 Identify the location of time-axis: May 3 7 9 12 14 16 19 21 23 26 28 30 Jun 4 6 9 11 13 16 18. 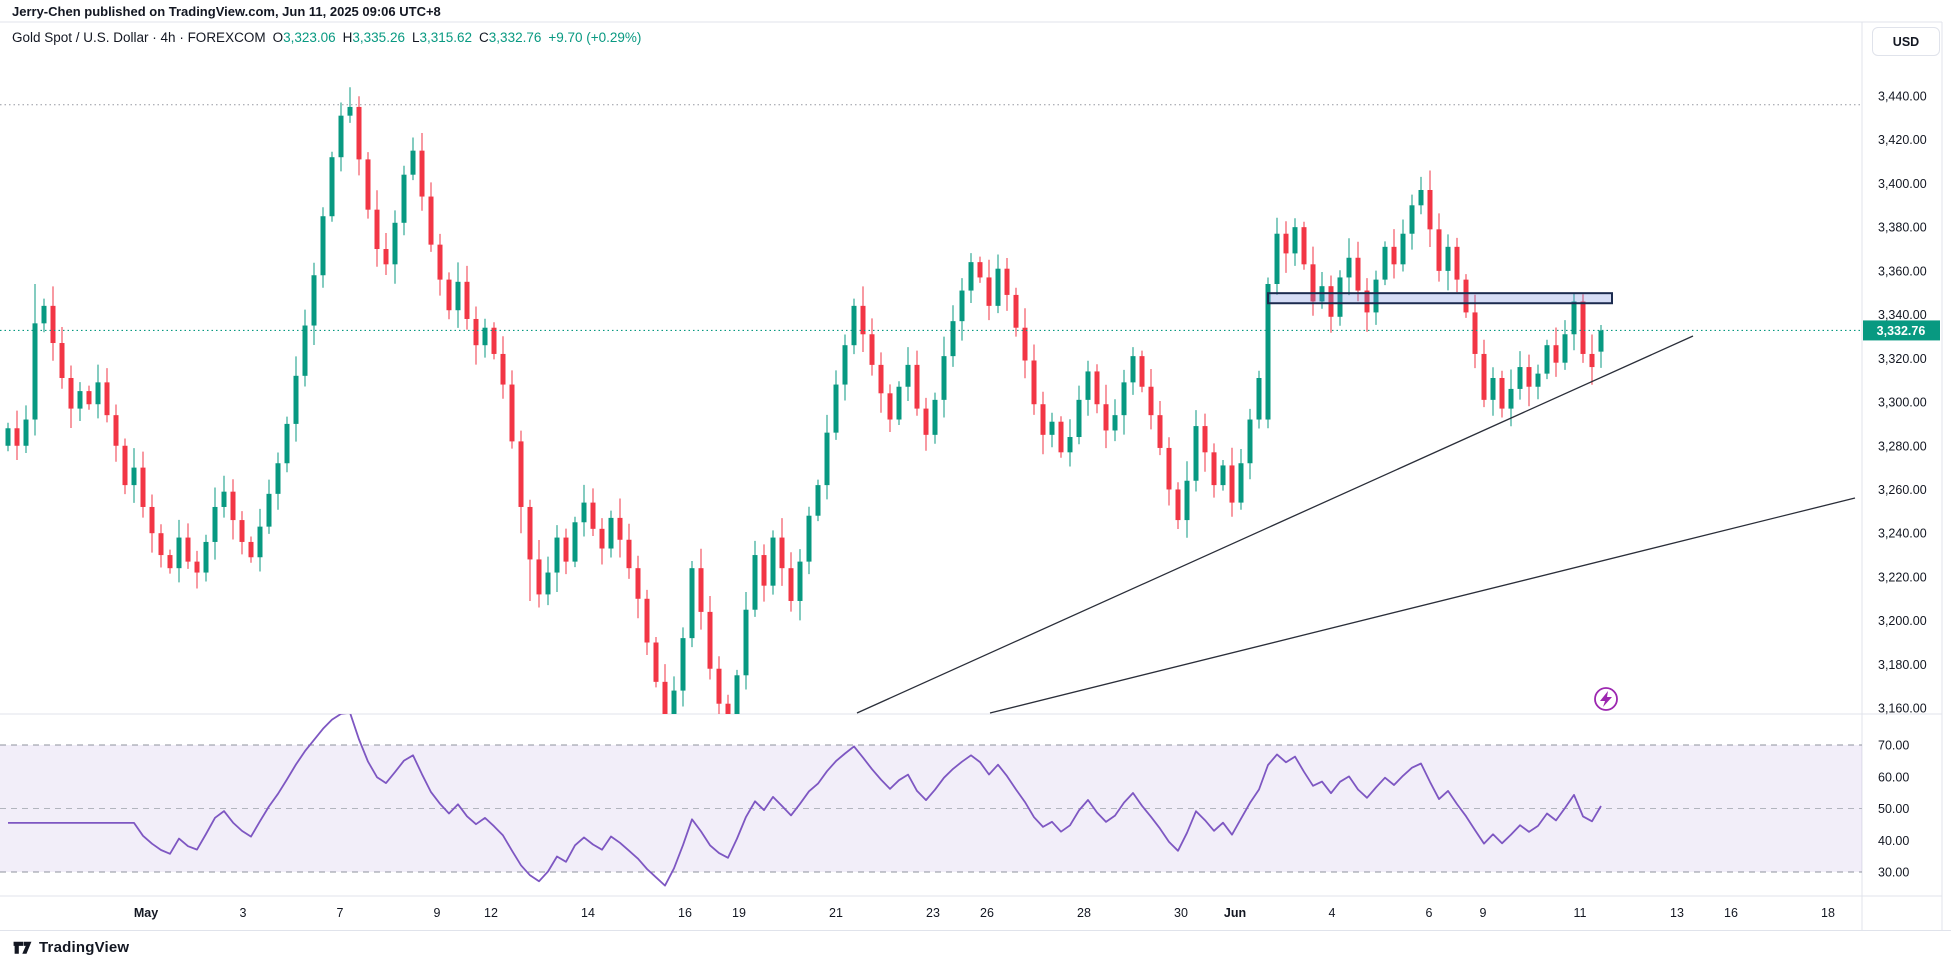
(984, 913).